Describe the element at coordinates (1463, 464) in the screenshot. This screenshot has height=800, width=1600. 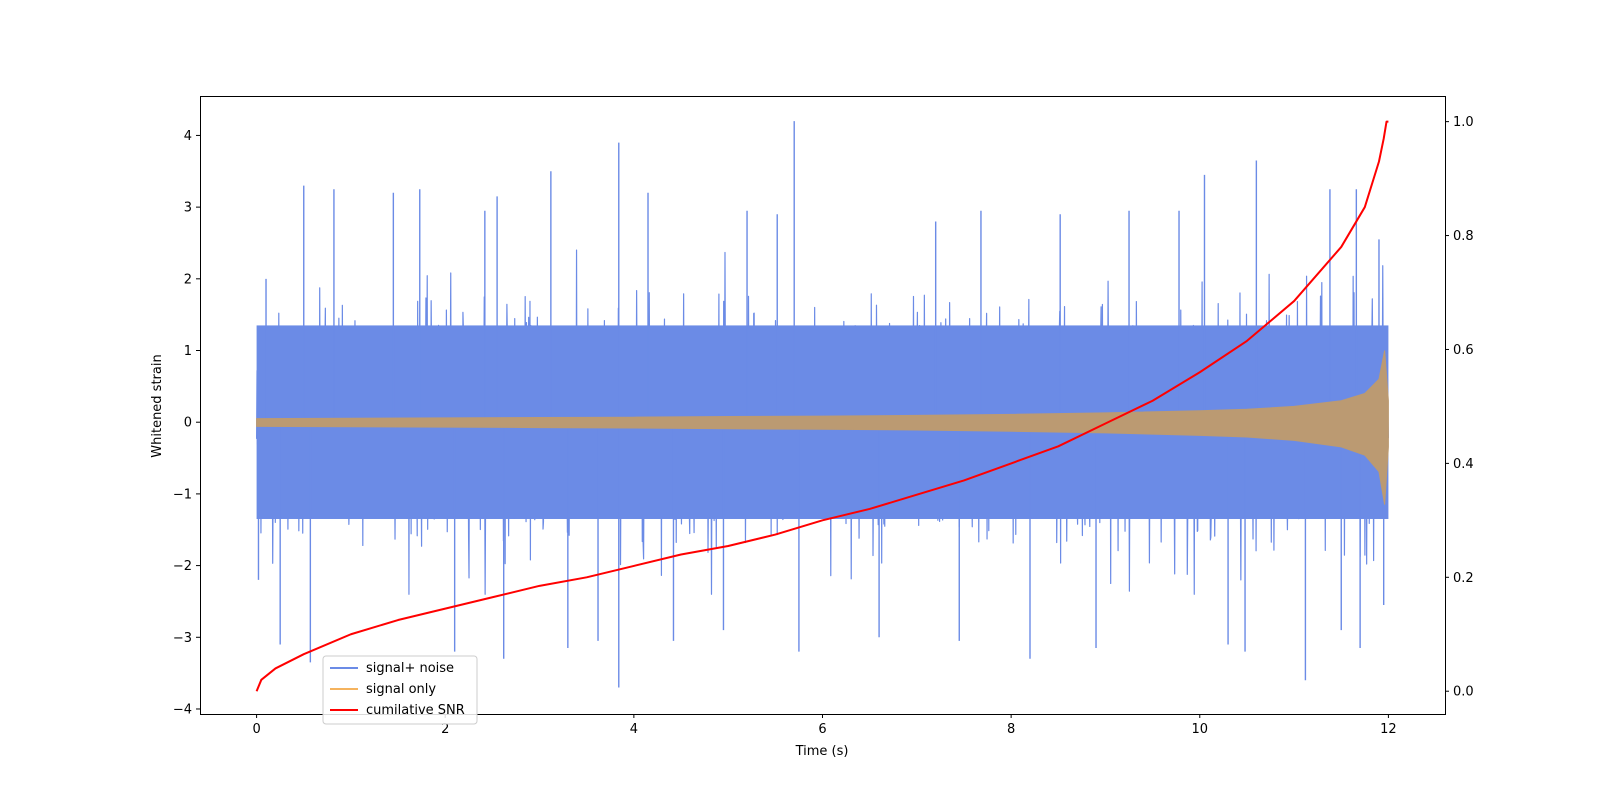
I see `y2-tick-label: 0.4` at that location.